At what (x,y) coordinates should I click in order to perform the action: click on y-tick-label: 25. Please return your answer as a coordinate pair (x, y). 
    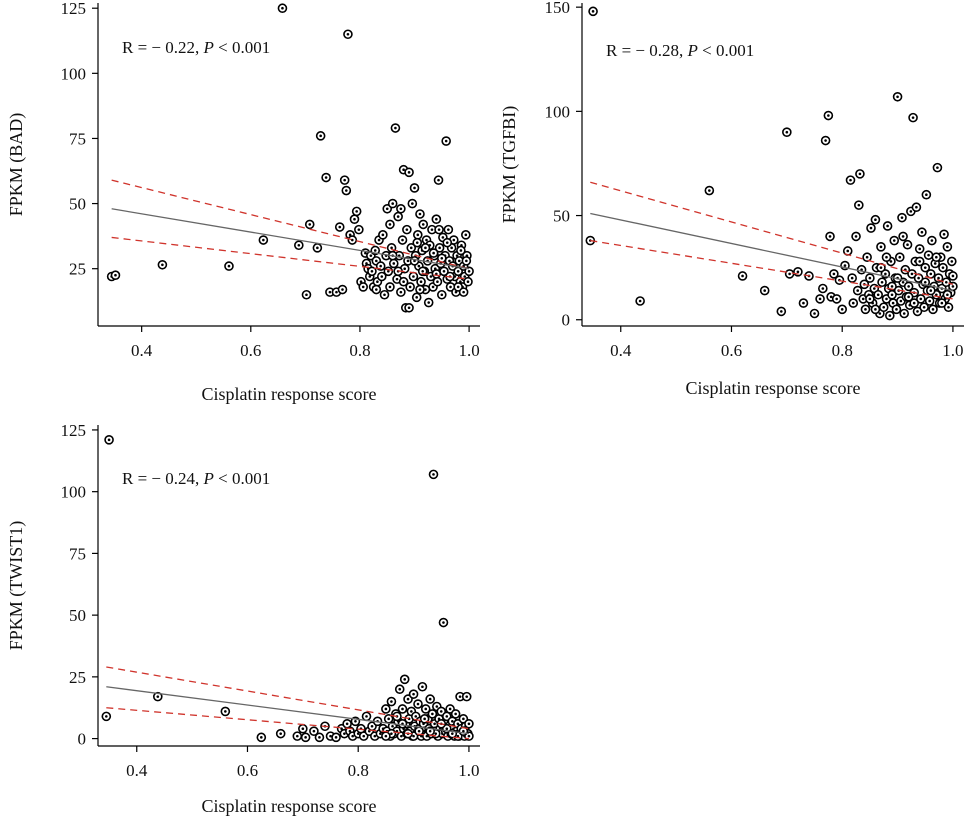
    Looking at the image, I should click on (77, 269).